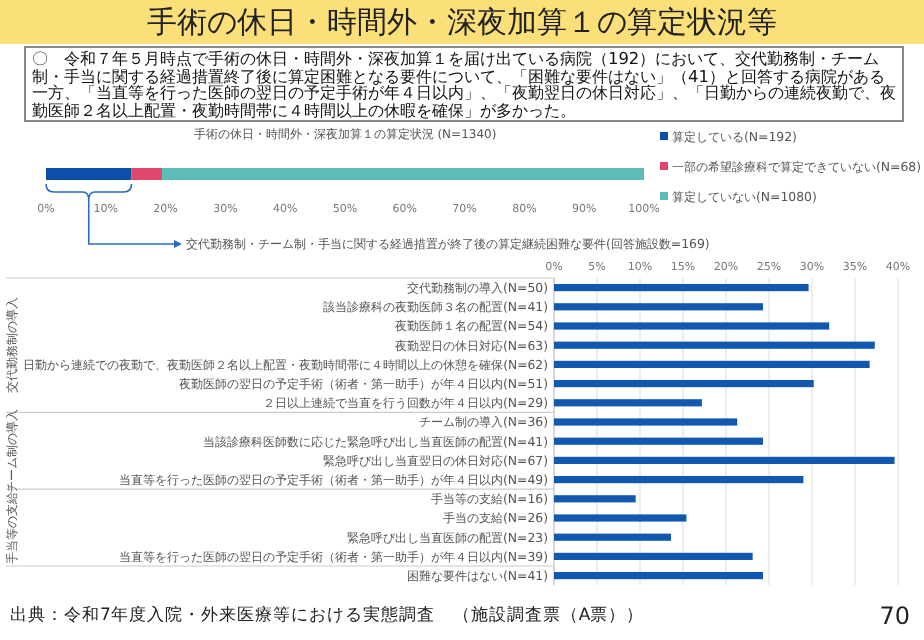  Describe the element at coordinates (327, 615) in the screenshot. I see `source-note: 出典：令和7年度入院・外来医療等における実態調査 （施設調査票（A票））` at that location.